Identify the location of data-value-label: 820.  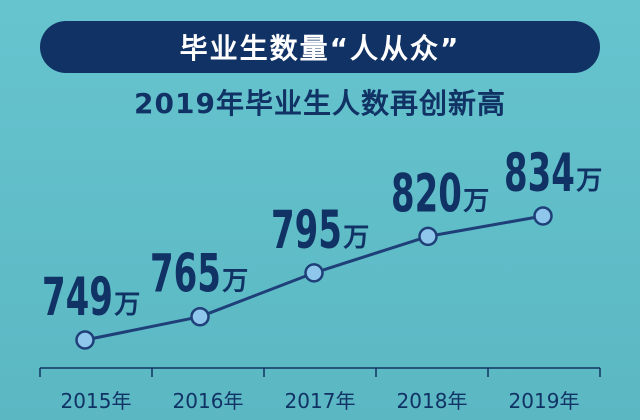
(426, 193).